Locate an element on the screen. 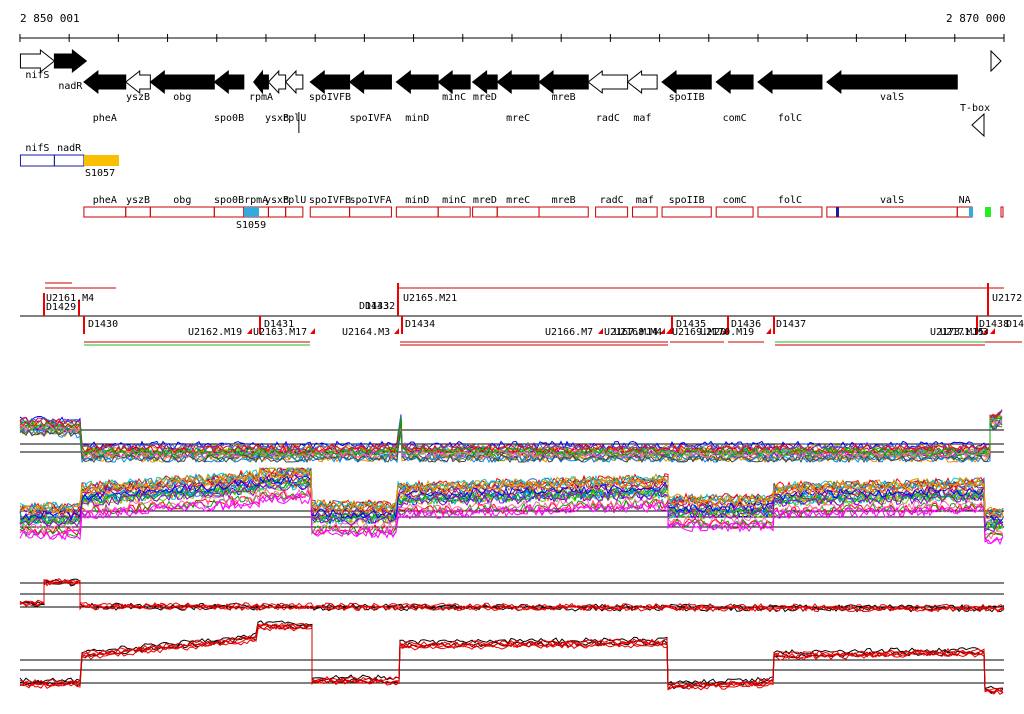 This screenshot has width=1024, height=714. annotation-label-obg: obg is located at coordinates (182, 200).